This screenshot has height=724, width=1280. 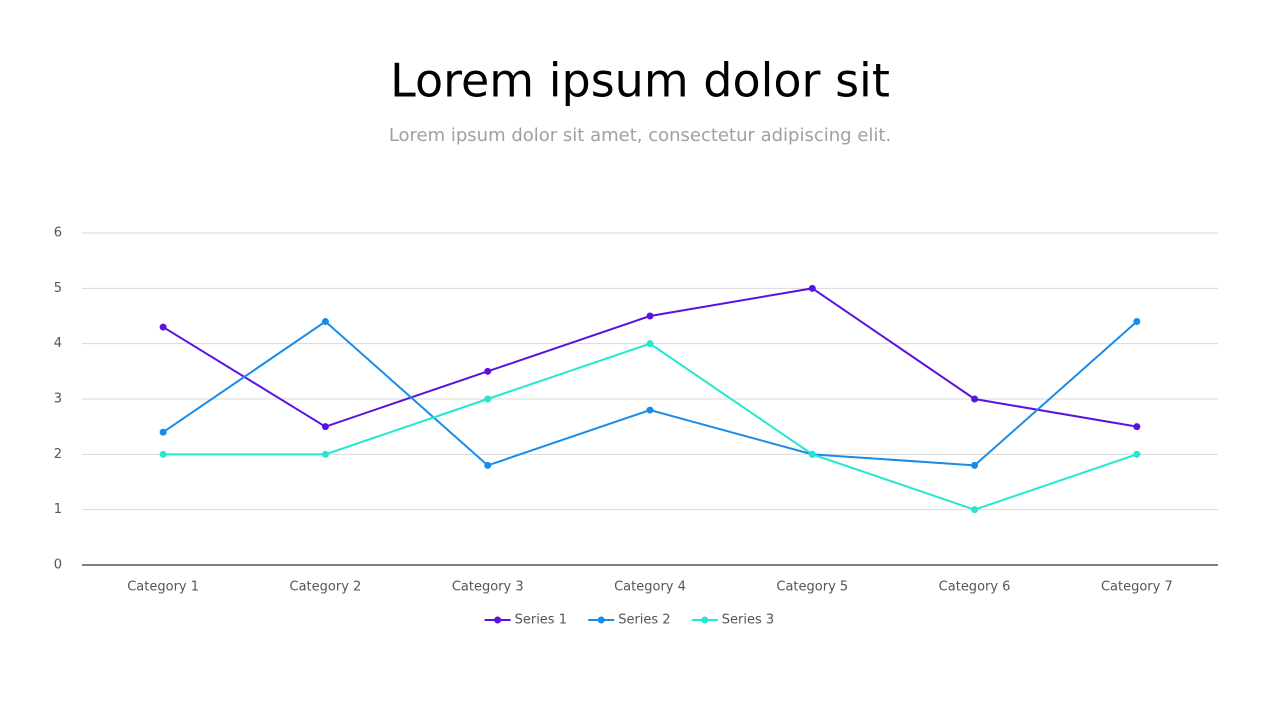 What do you see at coordinates (163, 587) in the screenshot?
I see `x-tick-label: Category 1` at bounding box center [163, 587].